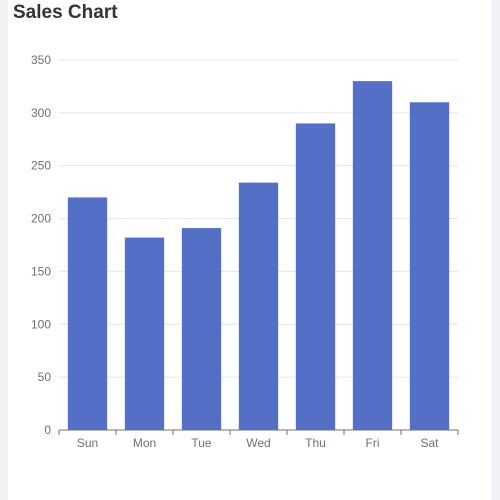 Image resolution: width=500 pixels, height=500 pixels. Describe the element at coordinates (201, 329) in the screenshot. I see `bar-tue` at that location.